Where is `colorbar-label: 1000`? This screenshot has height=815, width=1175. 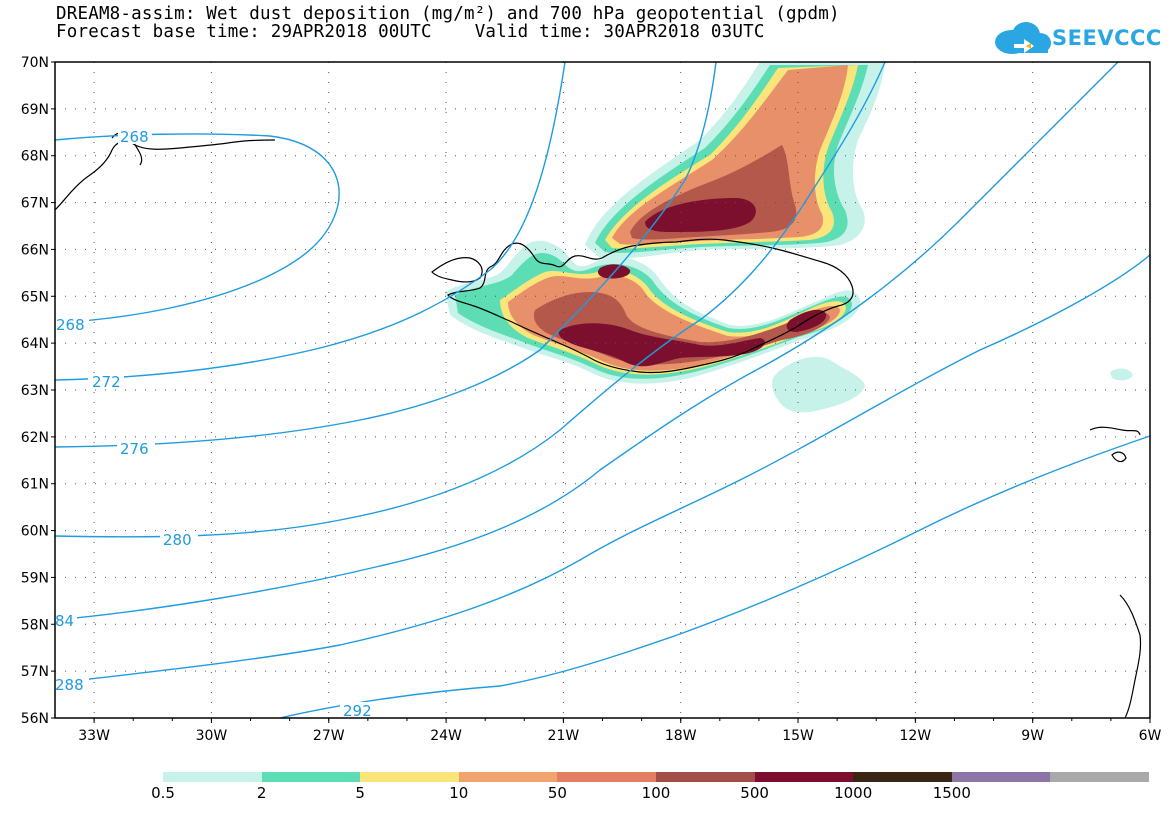 colorbar-label: 1000 is located at coordinates (853, 793).